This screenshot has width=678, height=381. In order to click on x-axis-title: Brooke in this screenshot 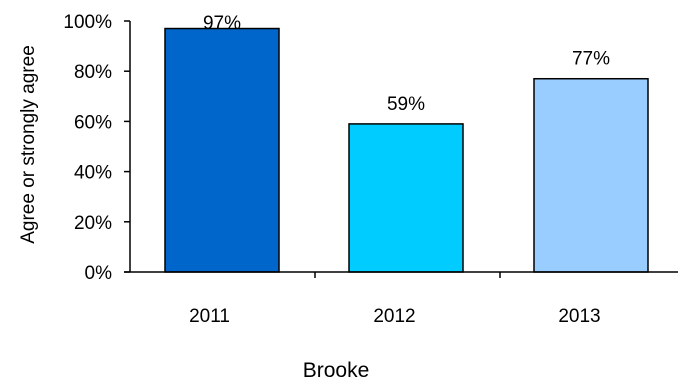, I will do `click(336, 370)`.